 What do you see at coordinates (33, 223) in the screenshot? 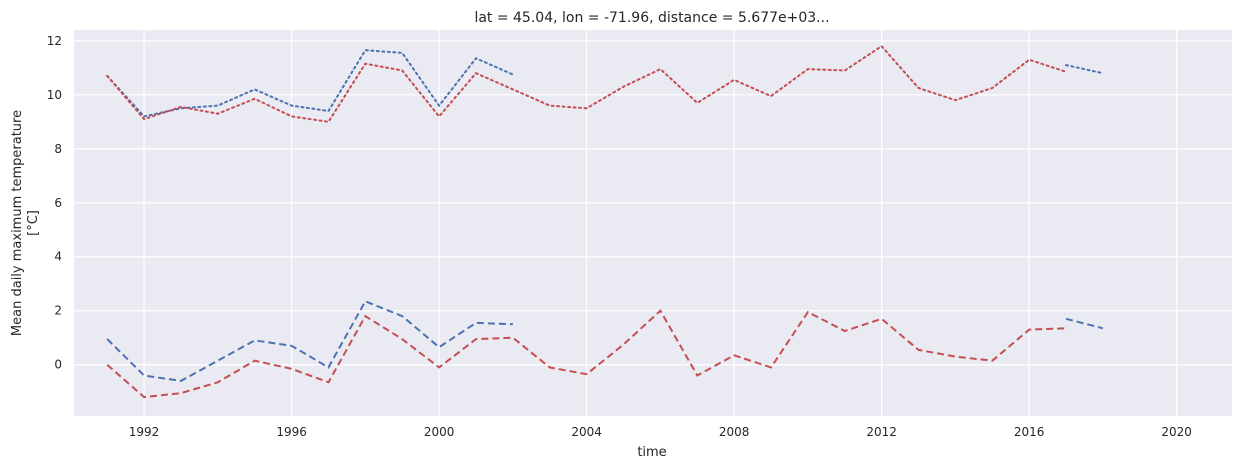
I see `y-axis-label-line-2: [°C]` at bounding box center [33, 223].